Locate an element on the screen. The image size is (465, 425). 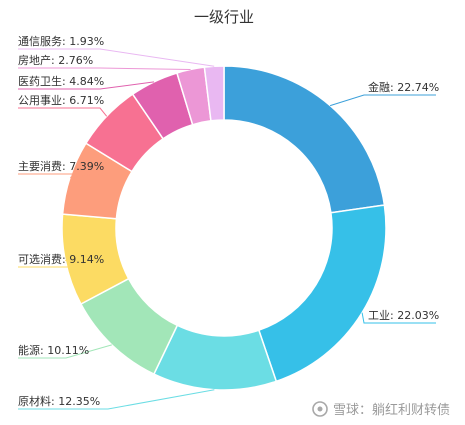
slice-finance is located at coordinates (304, 139).